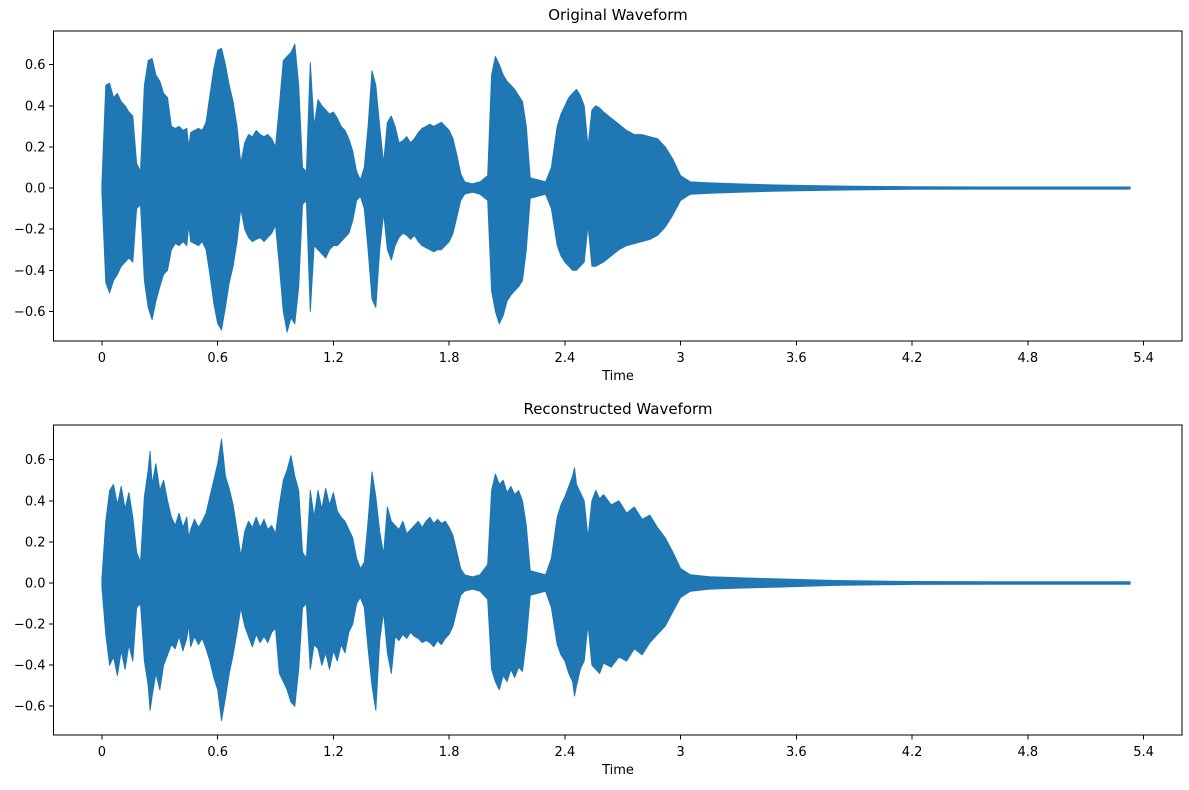 The width and height of the screenshot is (1189, 790). I want to click on plot-title-reconstructed: Reconstructed Waveform, so click(618, 409).